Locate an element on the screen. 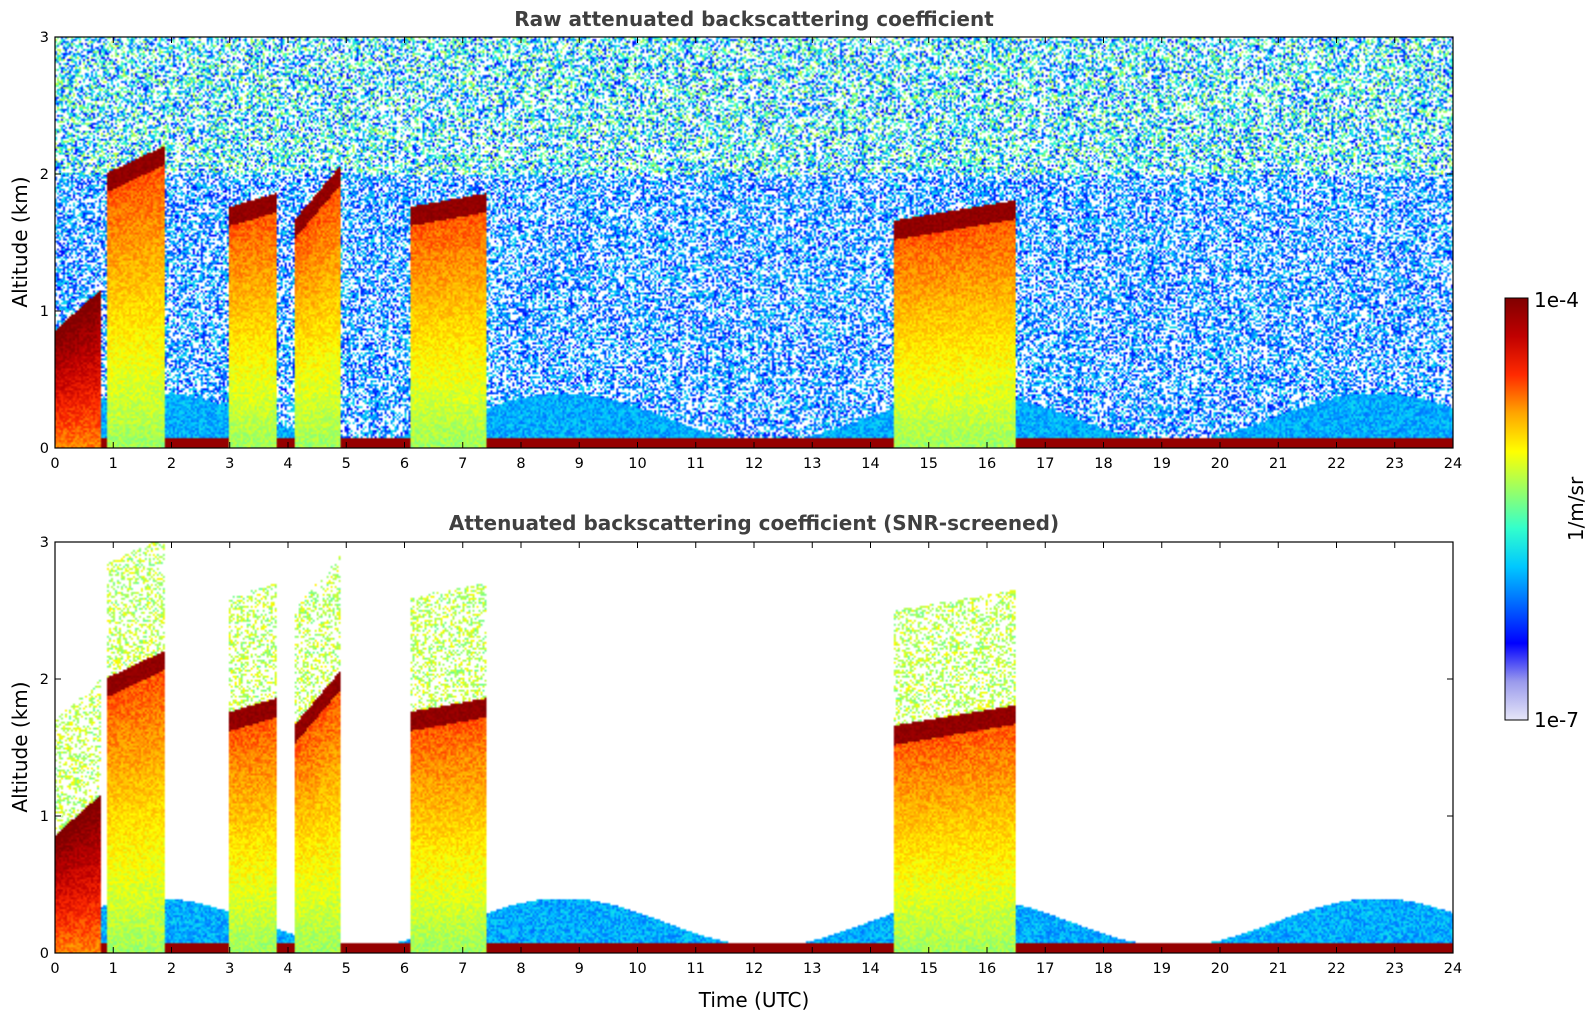  raw-x-tick-label: 0 is located at coordinates (54, 464).